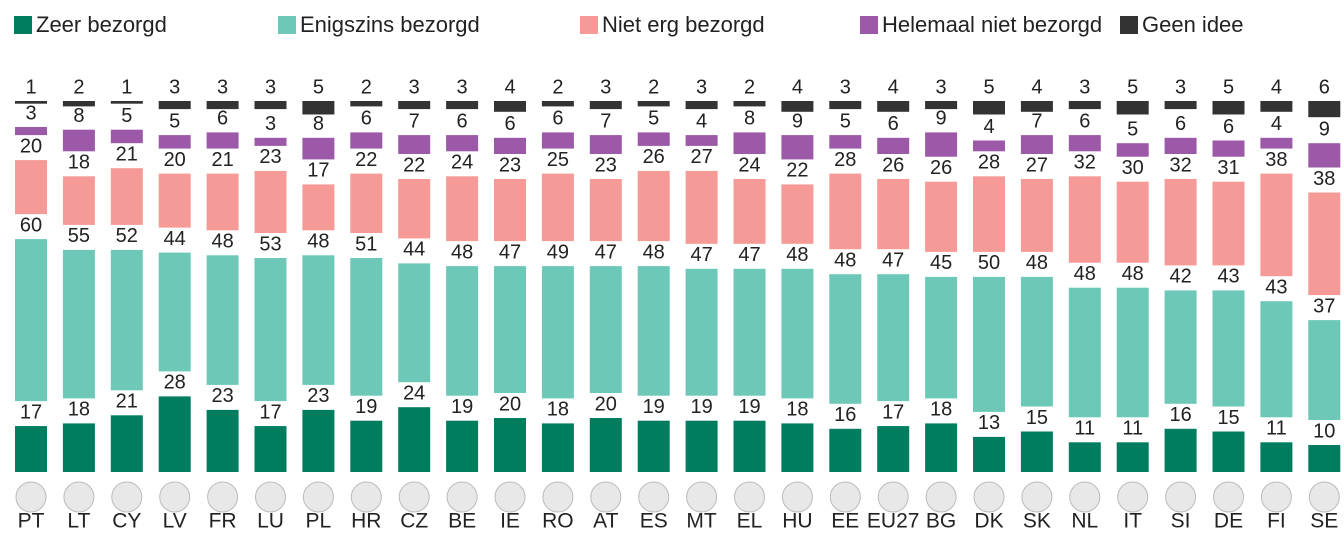  Describe the element at coordinates (126, 87) in the screenshot. I see `data-label: 1` at that location.